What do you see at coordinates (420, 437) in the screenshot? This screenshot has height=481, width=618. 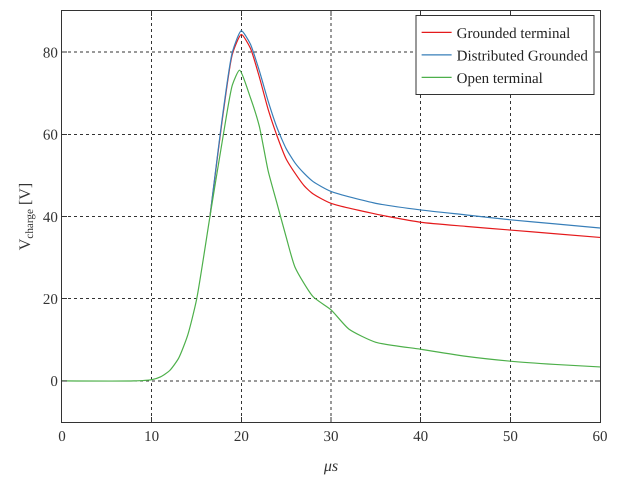 I see `x-tick-label: 40` at bounding box center [420, 437].